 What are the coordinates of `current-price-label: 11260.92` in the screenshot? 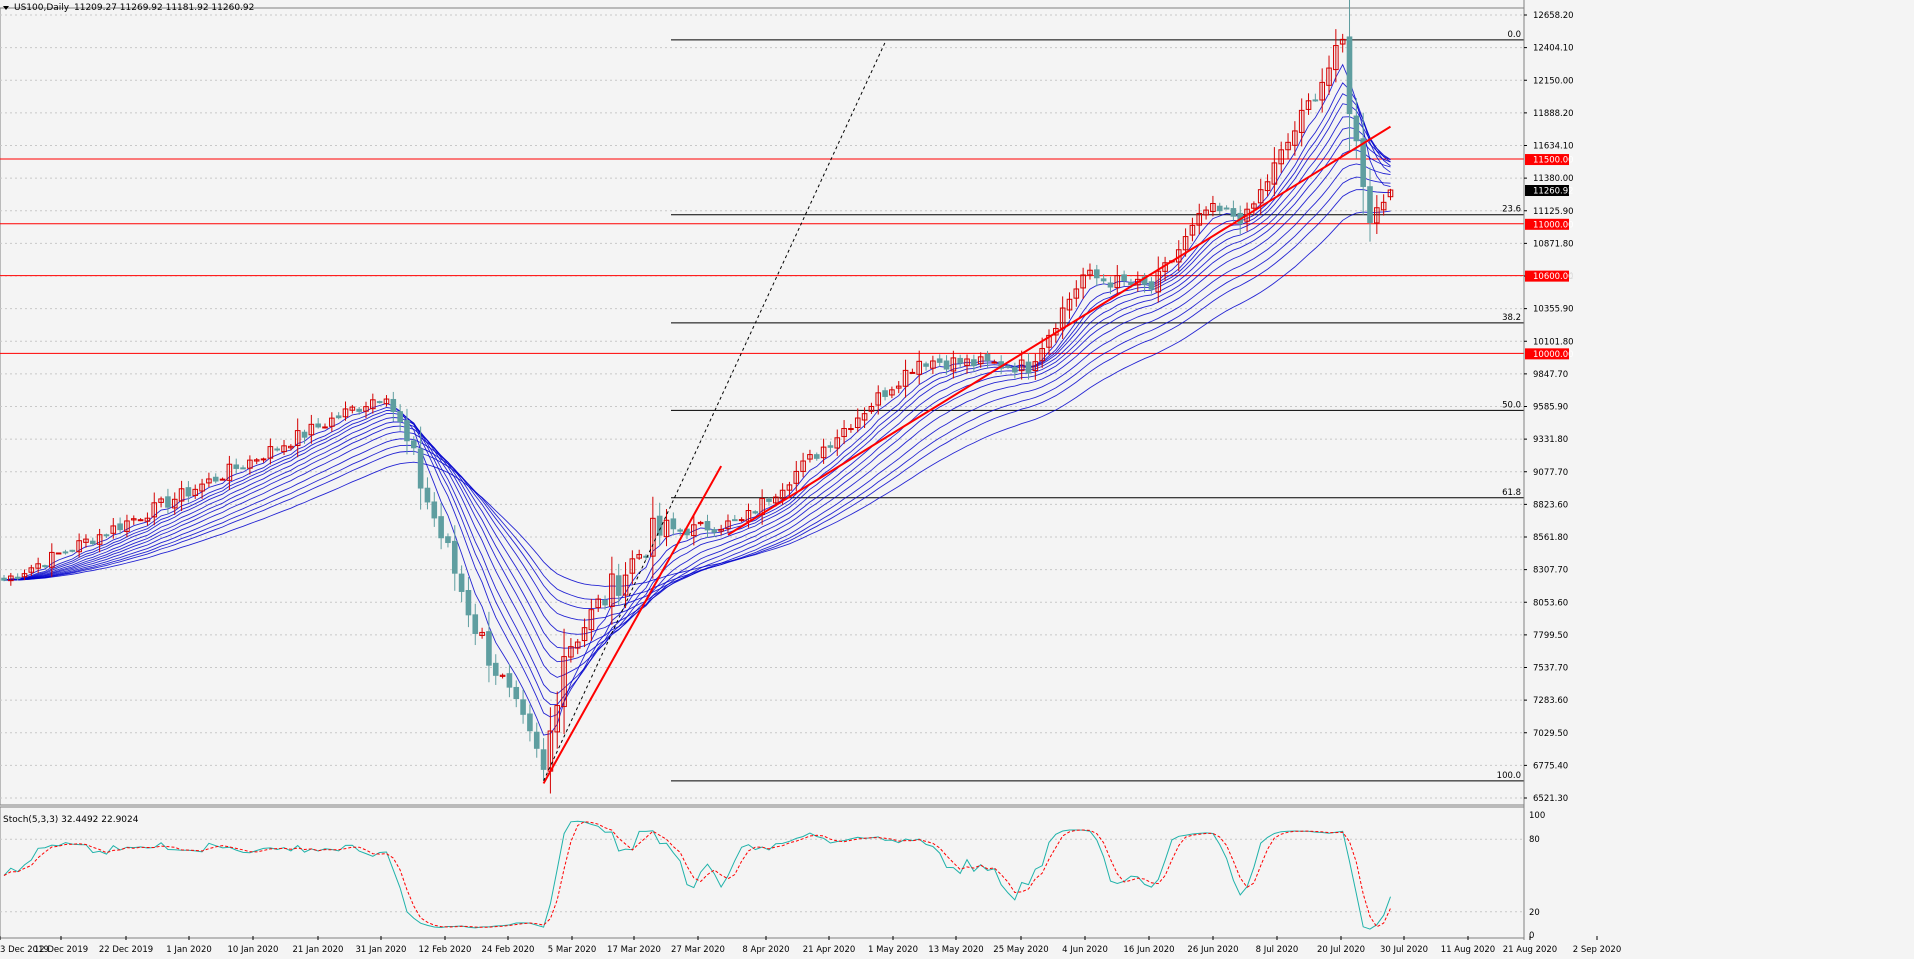 It's located at (1553, 192).